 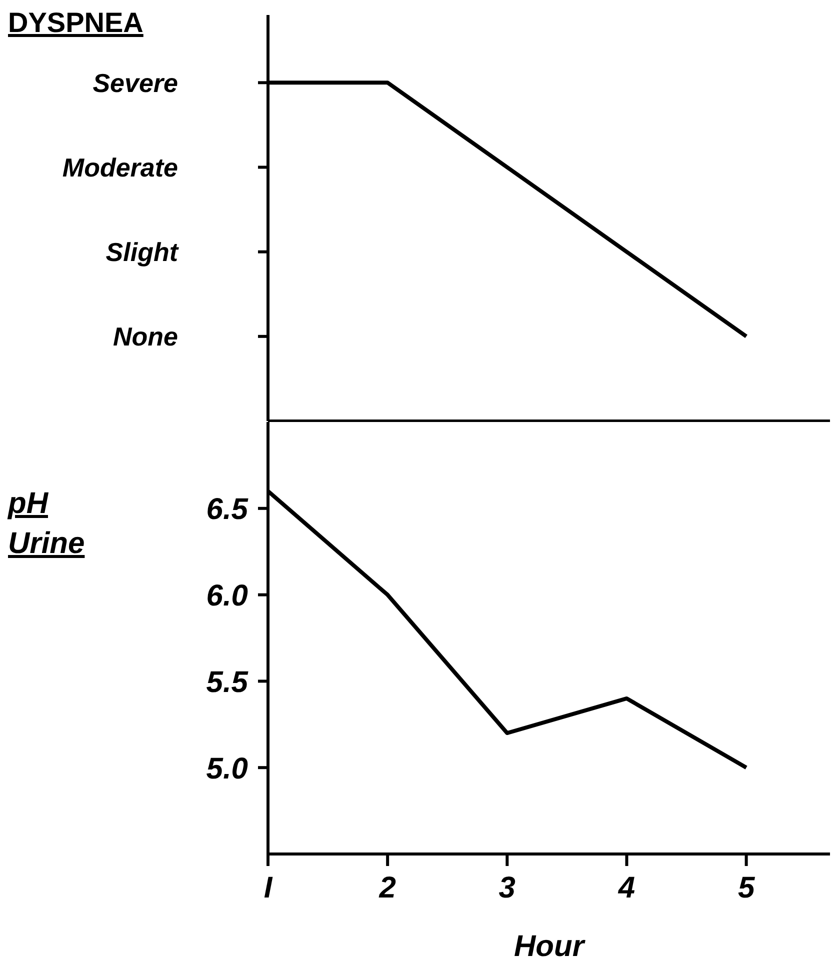 I want to click on y-tick-label: 5.0, so click(x=227, y=769).